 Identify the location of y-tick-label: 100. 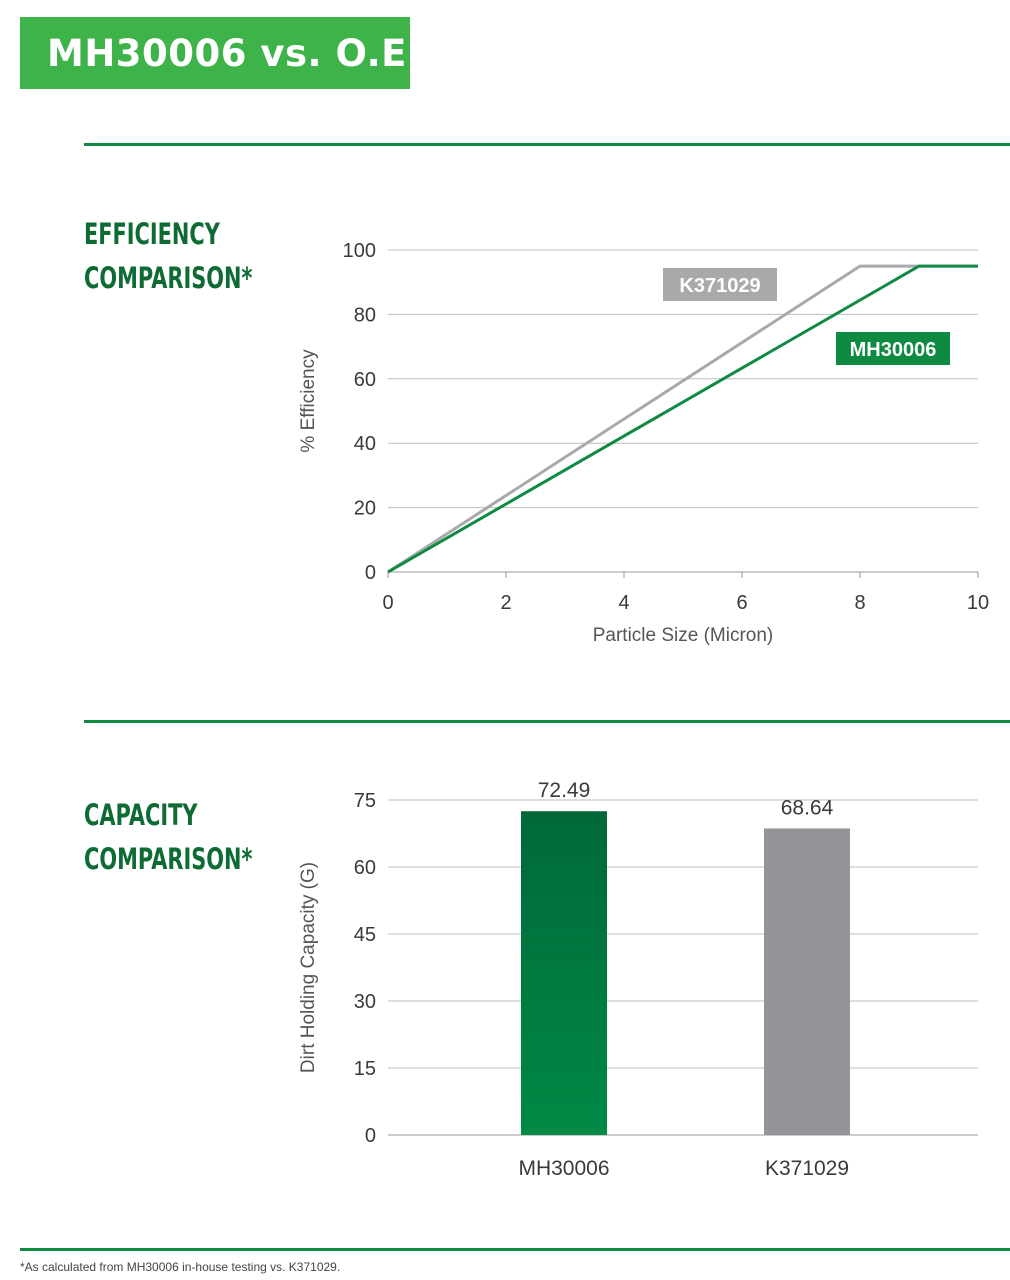
(359, 251).